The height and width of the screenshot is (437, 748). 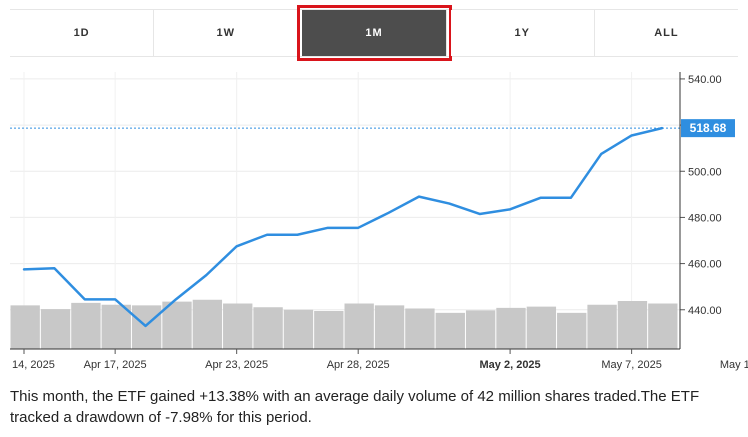 I want to click on x-tick-label: Apr 23, 2025, so click(x=236, y=365).